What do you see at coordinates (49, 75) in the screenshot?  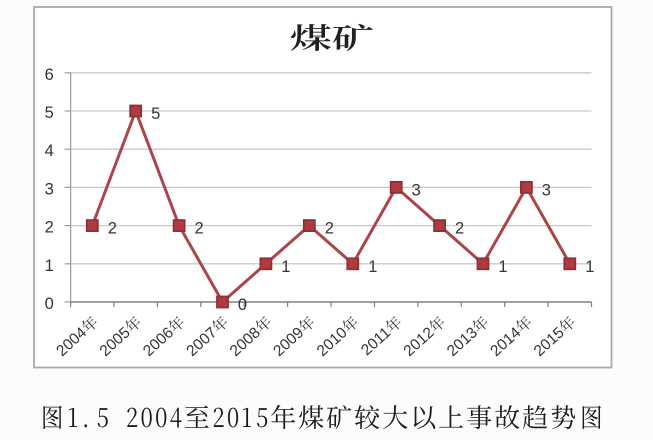 I see `svg-text: 6` at bounding box center [49, 75].